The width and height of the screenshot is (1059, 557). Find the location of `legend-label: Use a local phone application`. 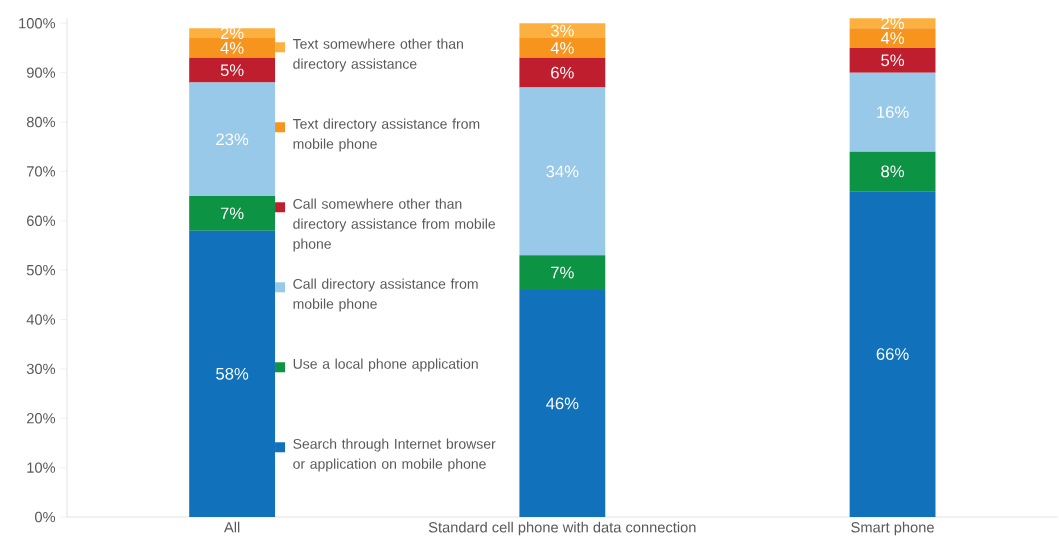

legend-label: Use a local phone application is located at coordinates (385, 365).